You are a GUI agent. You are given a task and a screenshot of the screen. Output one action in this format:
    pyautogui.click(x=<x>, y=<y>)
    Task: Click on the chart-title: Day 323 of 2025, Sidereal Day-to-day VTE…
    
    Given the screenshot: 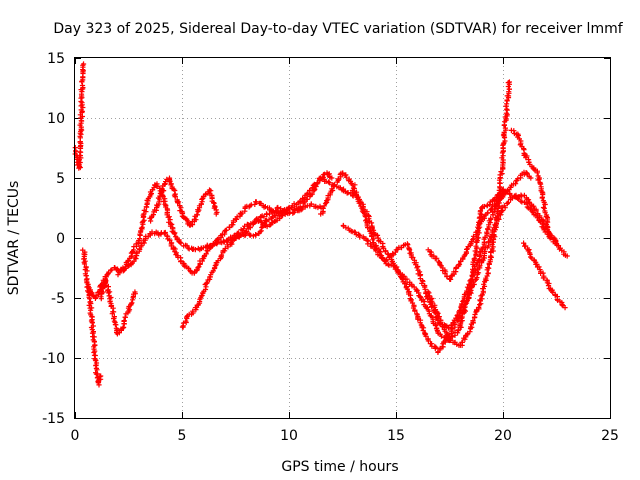 What is the action you would take?
    pyautogui.click(x=338, y=29)
    